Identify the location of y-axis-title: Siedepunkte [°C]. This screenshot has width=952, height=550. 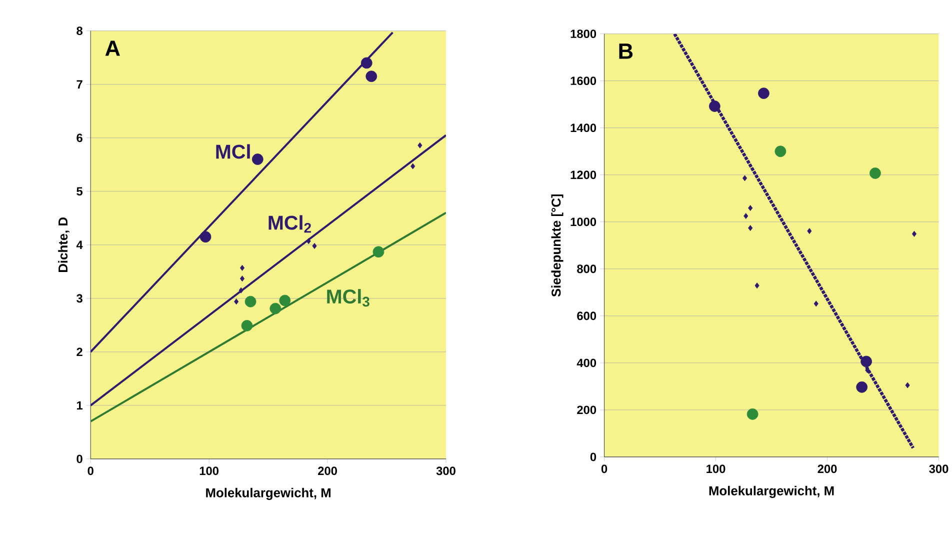
(557, 245).